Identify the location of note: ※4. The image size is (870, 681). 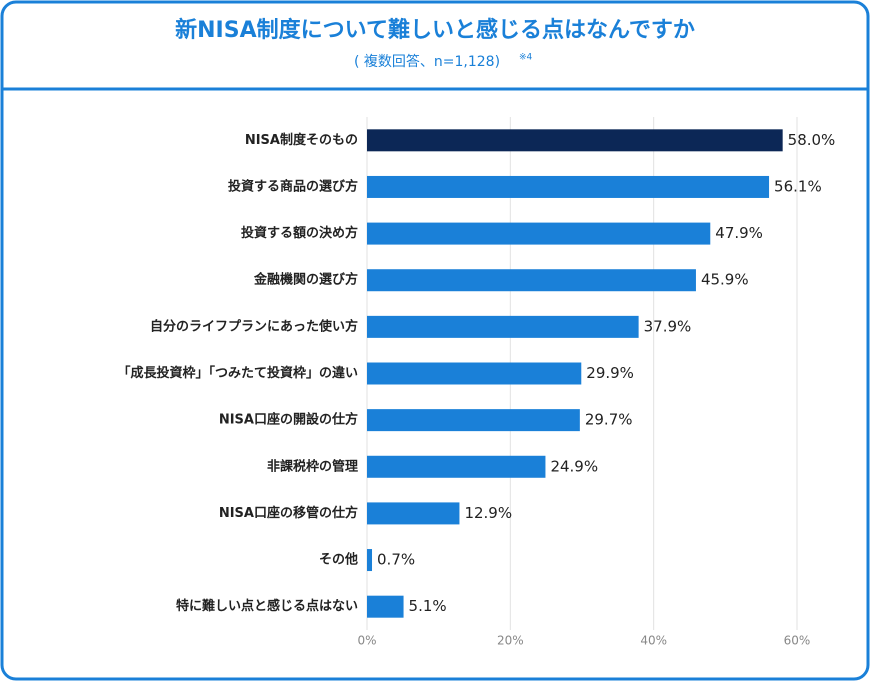
(526, 58).